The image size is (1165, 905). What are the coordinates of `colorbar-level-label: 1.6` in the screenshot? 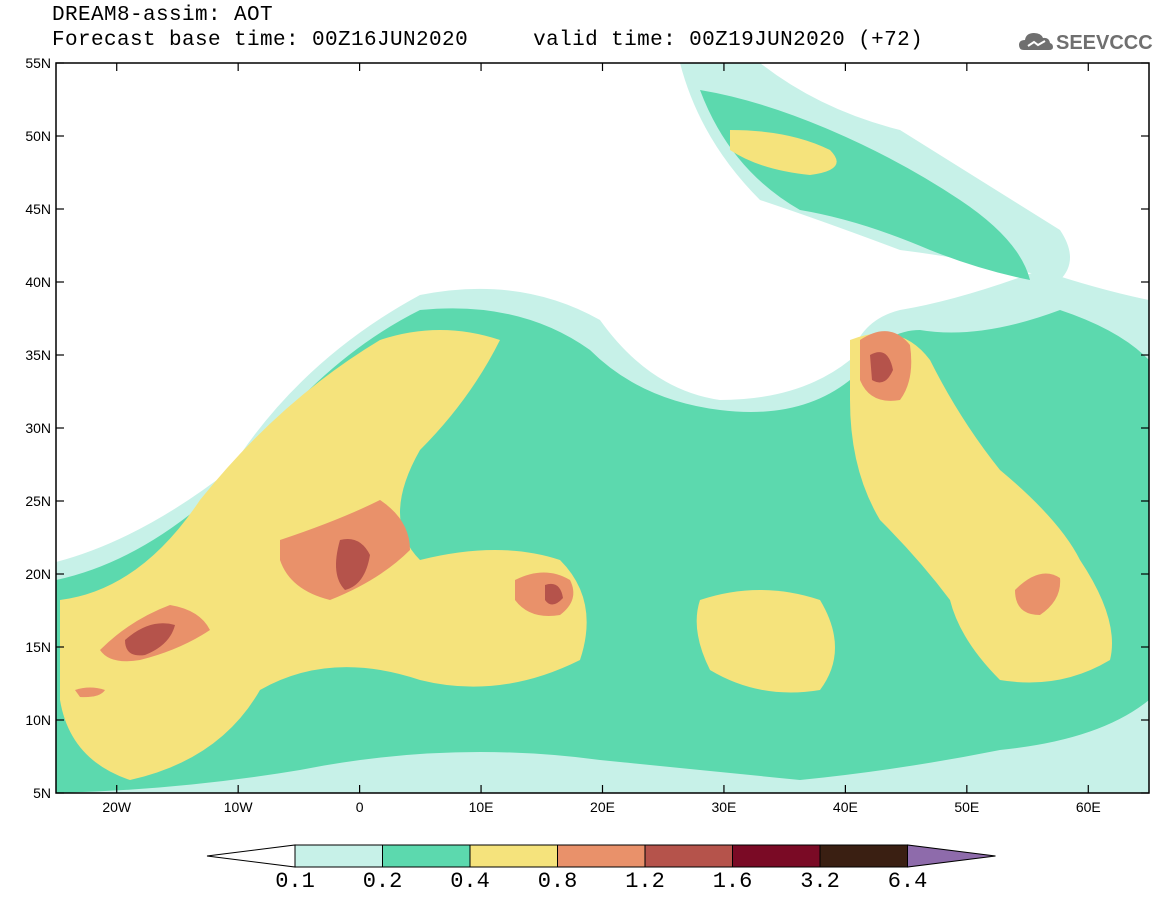 It's located at (732, 881).